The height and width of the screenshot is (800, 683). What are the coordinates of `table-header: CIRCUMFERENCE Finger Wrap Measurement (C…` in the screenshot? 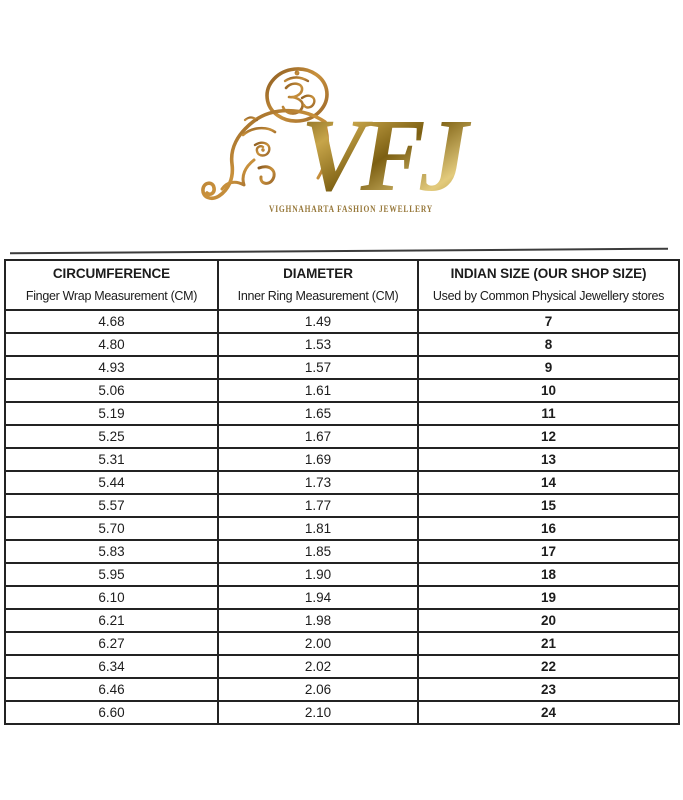 It's located at (342, 285).